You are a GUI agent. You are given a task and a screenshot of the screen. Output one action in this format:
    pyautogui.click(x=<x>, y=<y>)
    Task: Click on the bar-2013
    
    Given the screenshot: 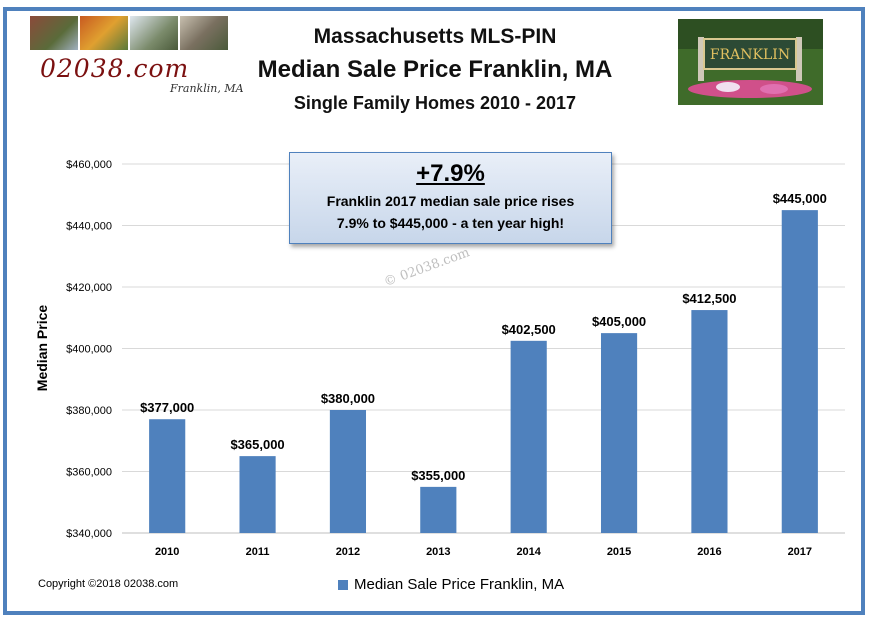 What is the action you would take?
    pyautogui.click(x=438, y=509)
    